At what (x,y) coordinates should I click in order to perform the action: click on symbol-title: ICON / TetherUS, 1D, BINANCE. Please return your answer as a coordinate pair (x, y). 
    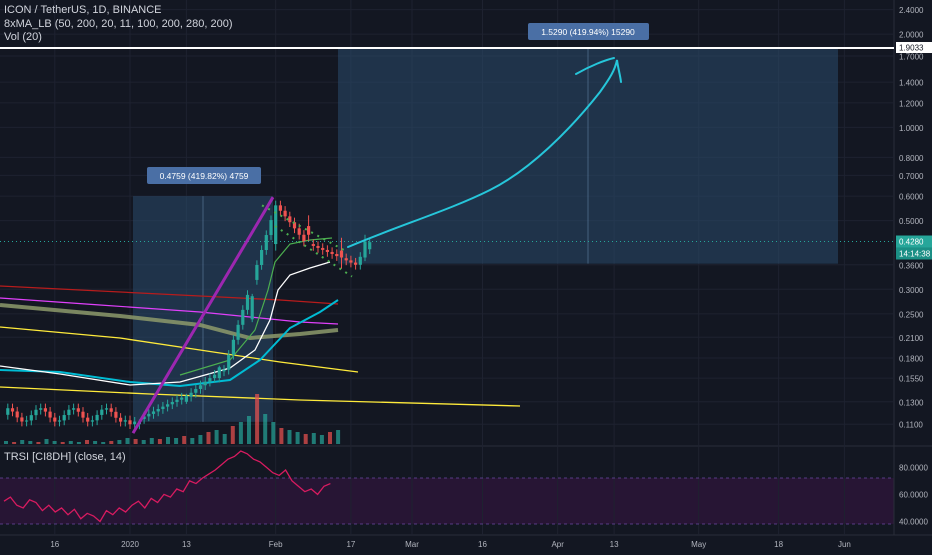
    Looking at the image, I should click on (83, 10).